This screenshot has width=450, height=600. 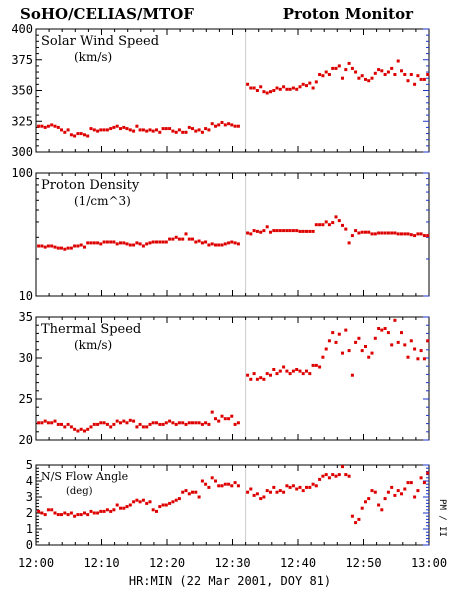 I want to click on header-right-title: Proton Monitor, so click(x=348, y=14).